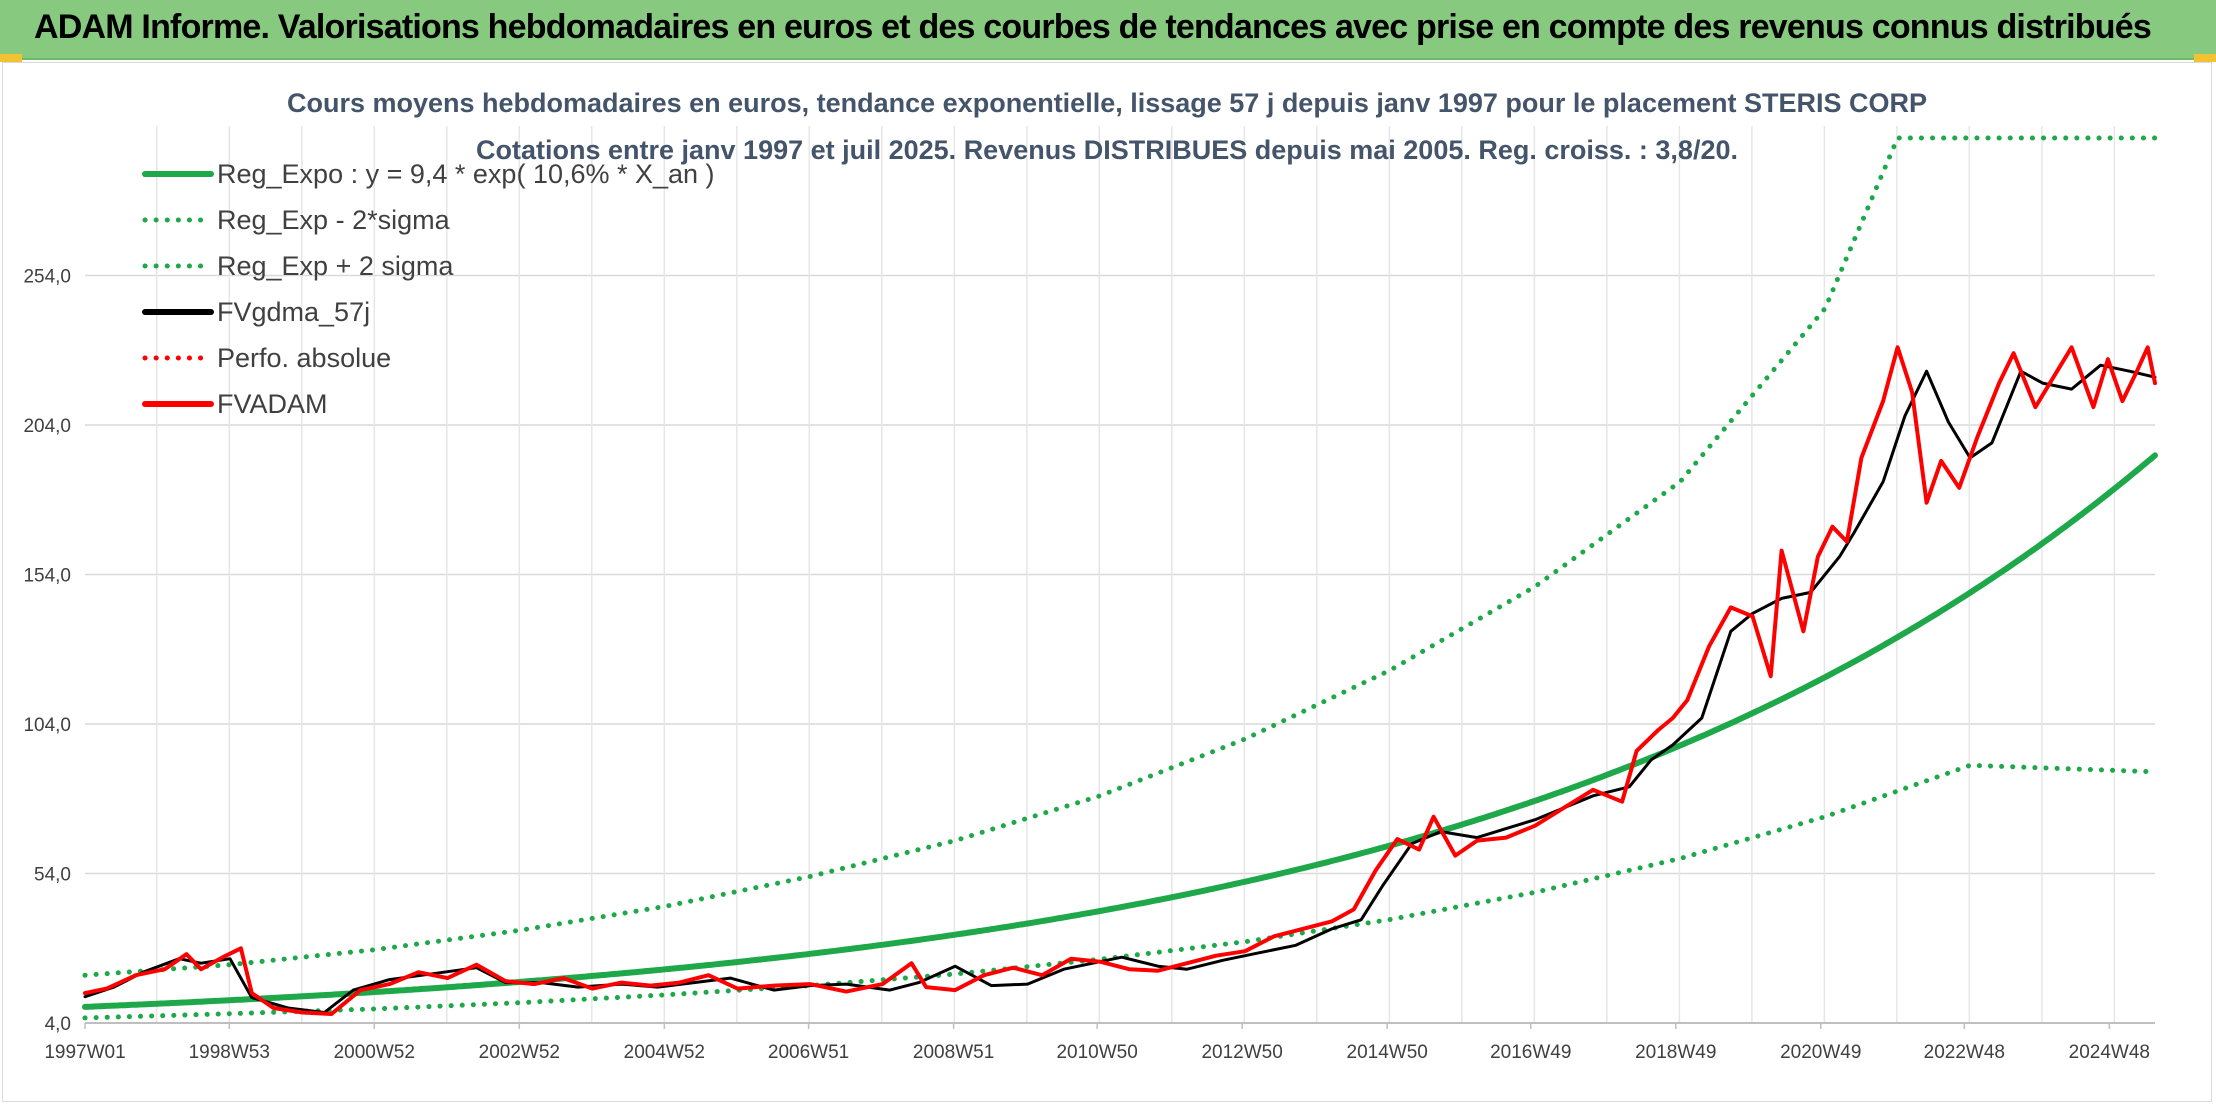 The width and height of the screenshot is (2216, 1106). What do you see at coordinates (52, 875) in the screenshot?
I see `y-tick-label: 54,0` at bounding box center [52, 875].